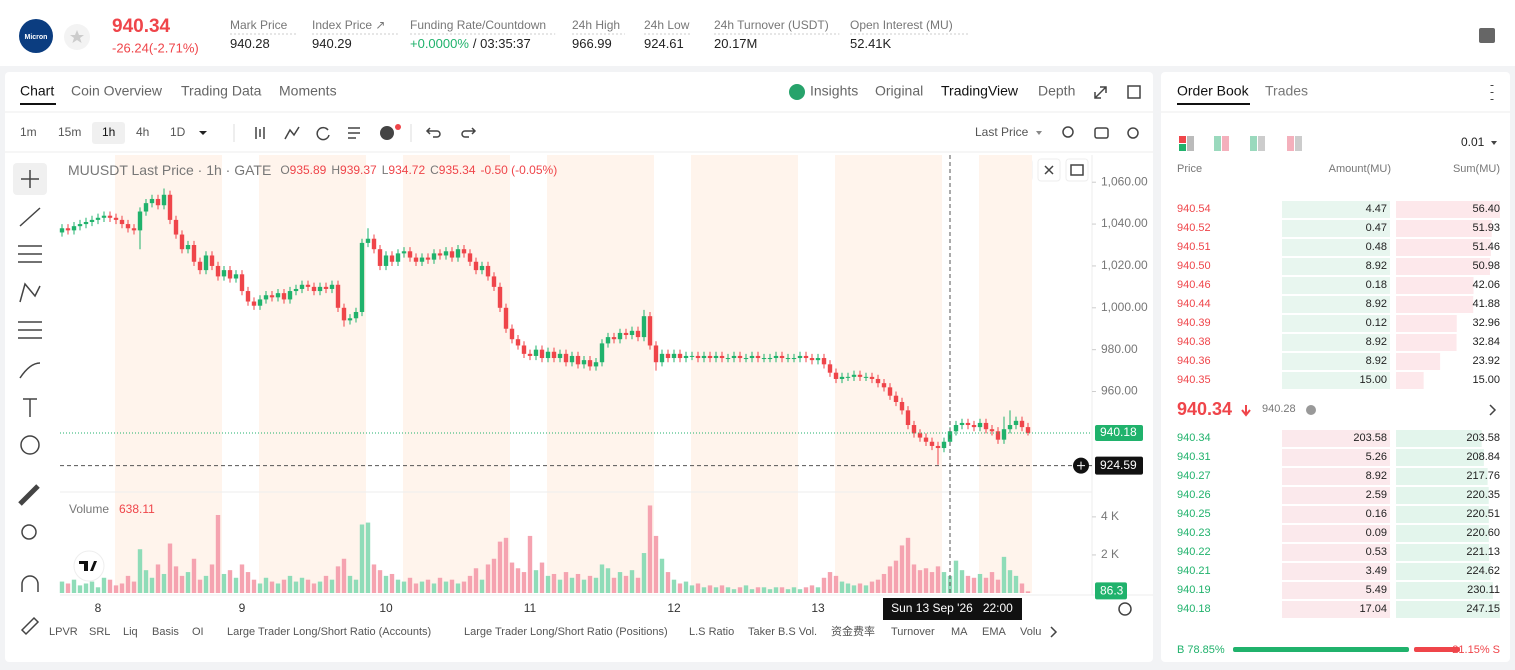 The image size is (1515, 670). What do you see at coordinates (1194, 247) in the screenshot?
I see `order-price: 940.51` at bounding box center [1194, 247].